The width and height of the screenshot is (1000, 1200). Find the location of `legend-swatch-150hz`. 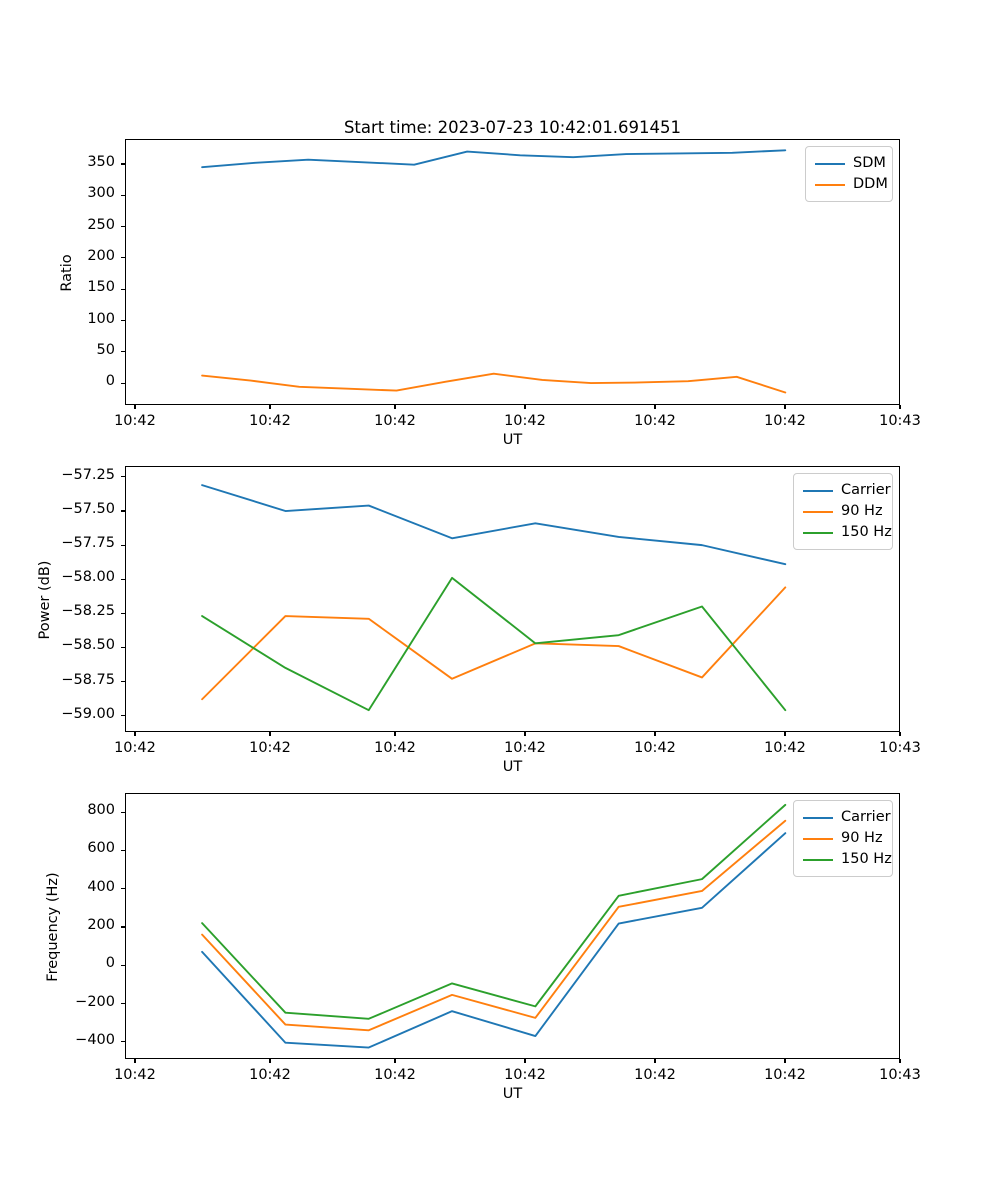

legend-swatch-150hz is located at coordinates (818, 859).